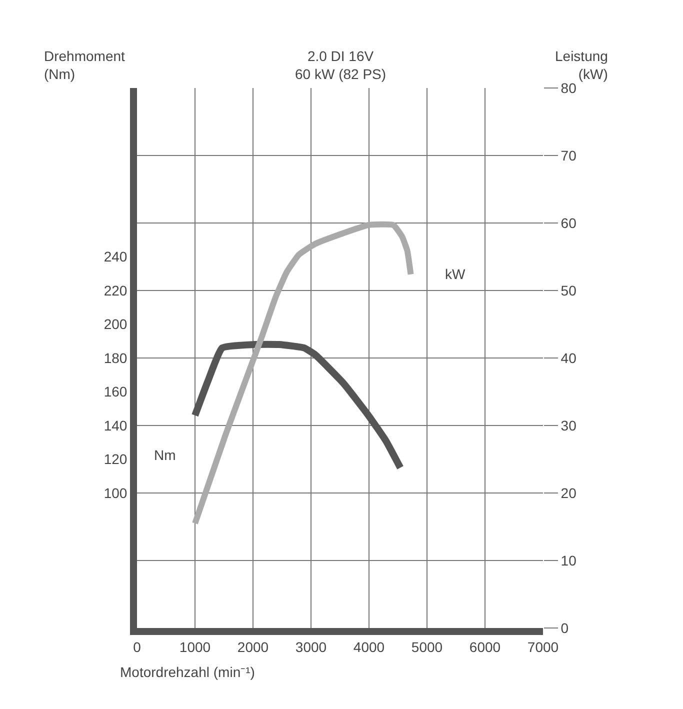 This screenshot has height=709, width=683. What do you see at coordinates (137, 646) in the screenshot?
I see `x-tick-label: 0` at bounding box center [137, 646].